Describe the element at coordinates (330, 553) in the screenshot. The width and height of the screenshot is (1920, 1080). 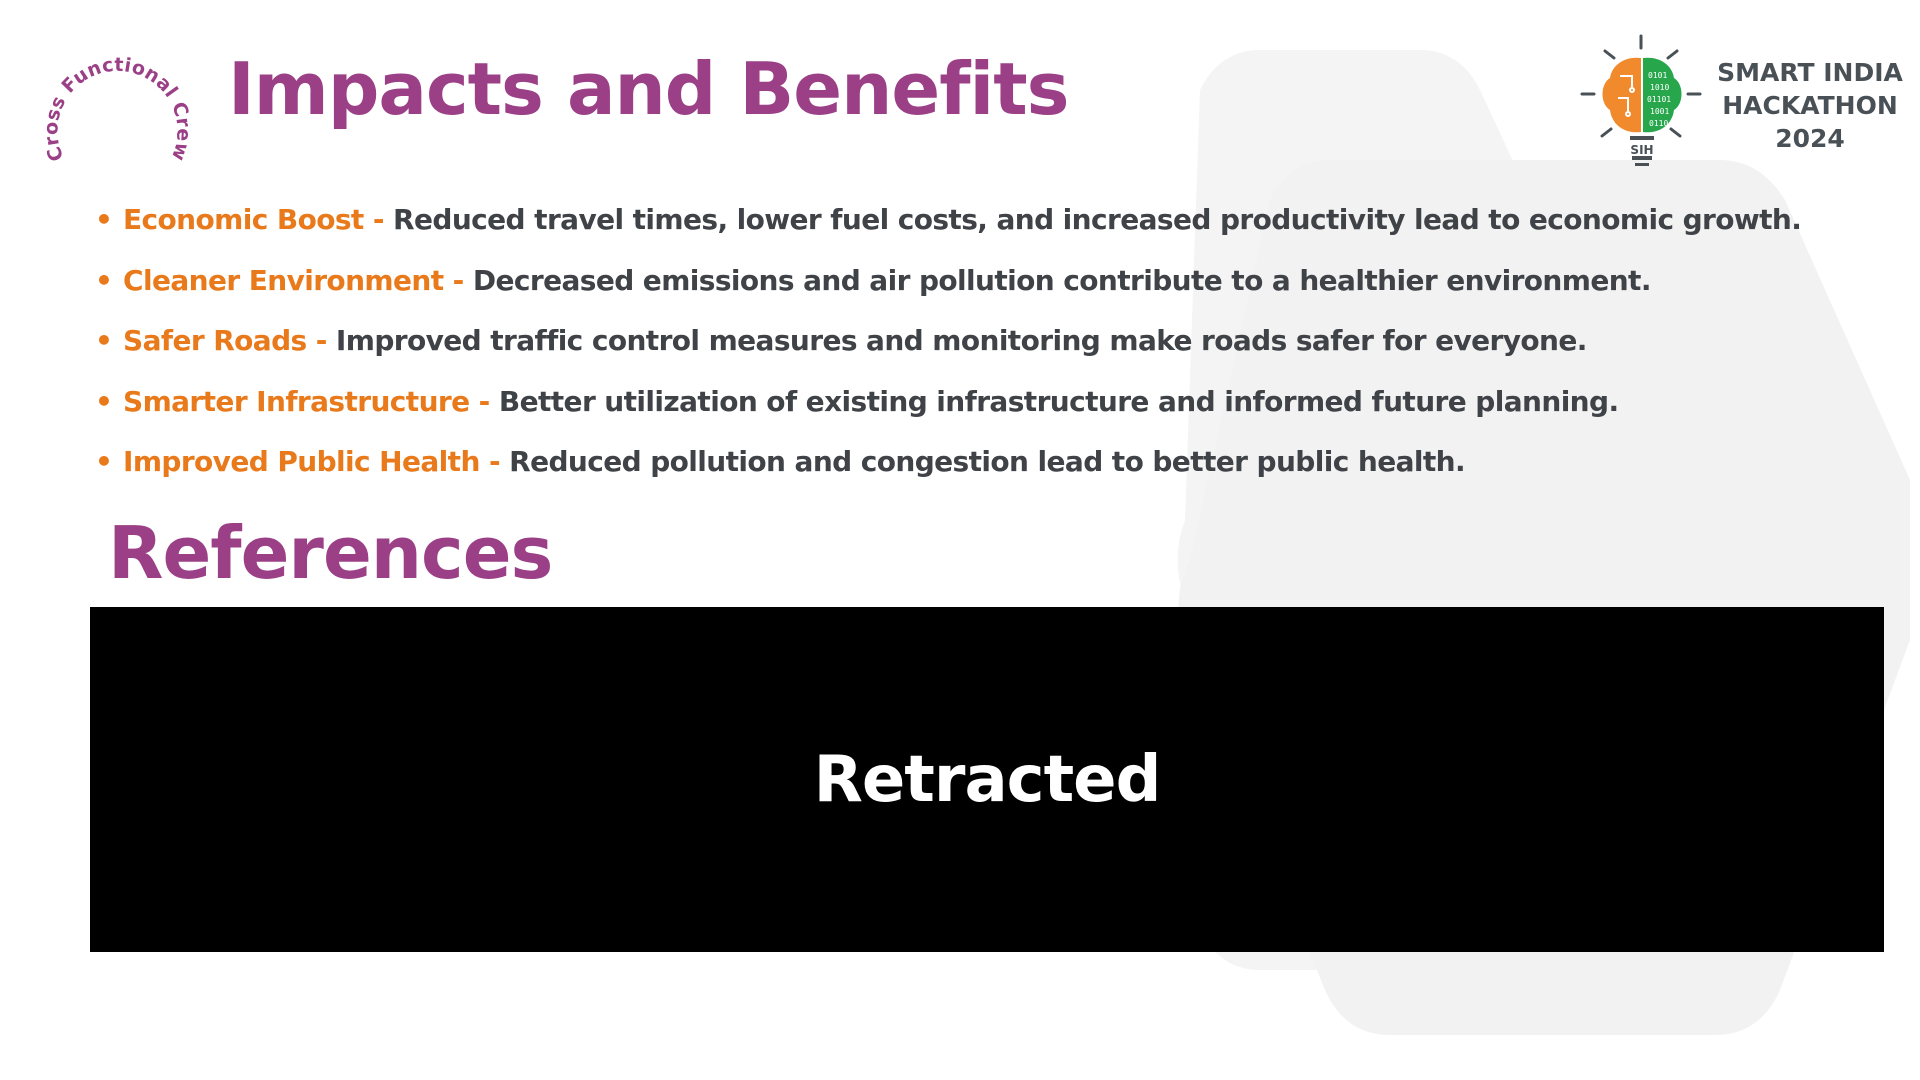
I see `references-title: References` at that location.